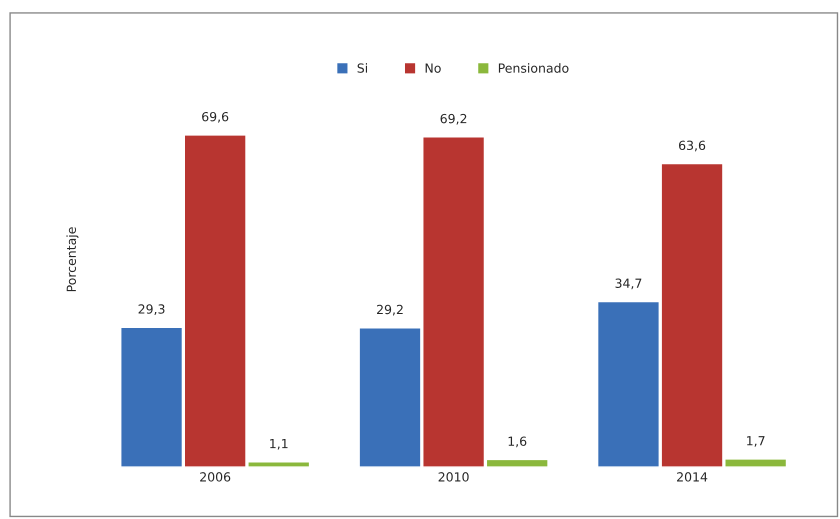  Describe the element at coordinates (151, 310) in the screenshot. I see `data-label: 29,3` at that location.